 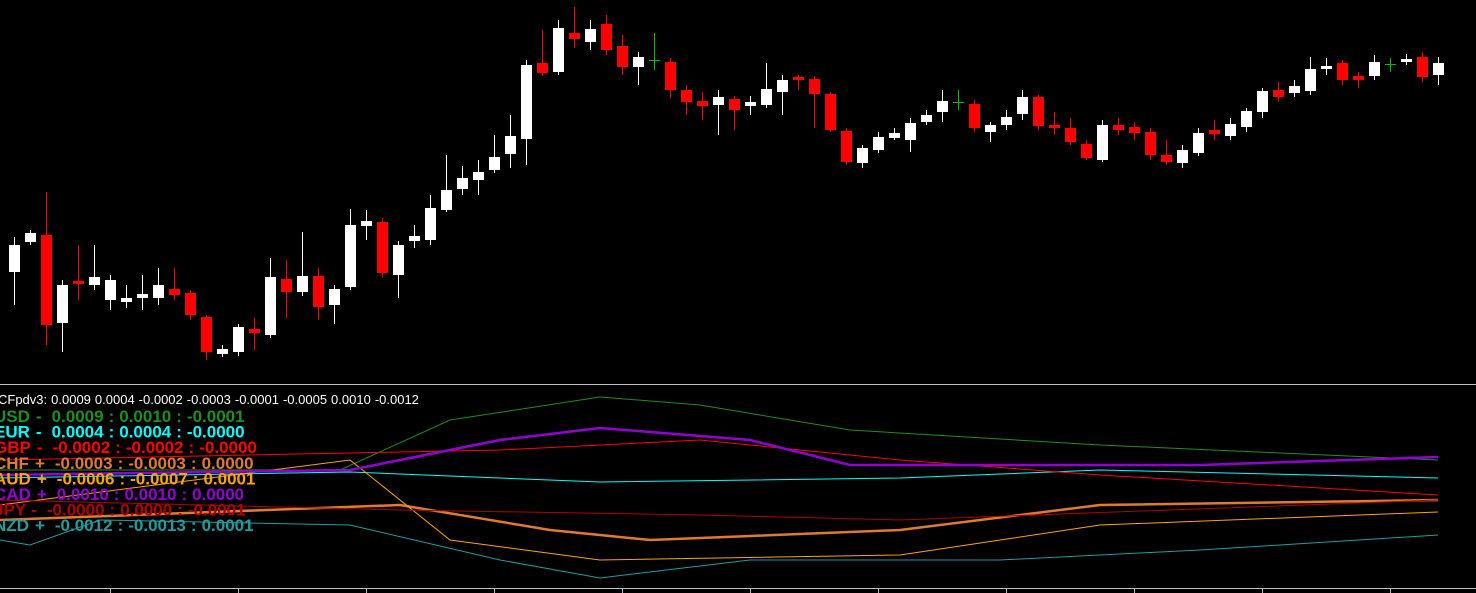 I want to click on currency: CHF, so click(x=14, y=463).